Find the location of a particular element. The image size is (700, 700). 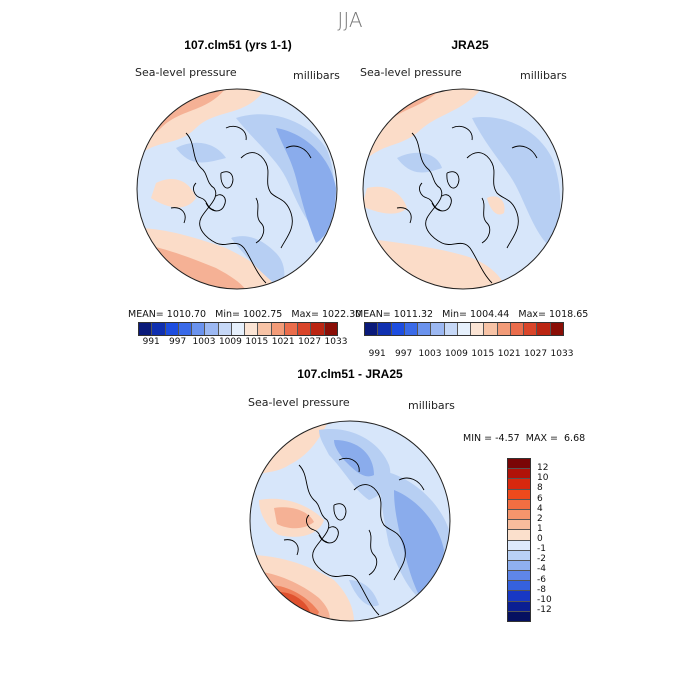

colorbar-tick-label: 2 is located at coordinates (540, 518).